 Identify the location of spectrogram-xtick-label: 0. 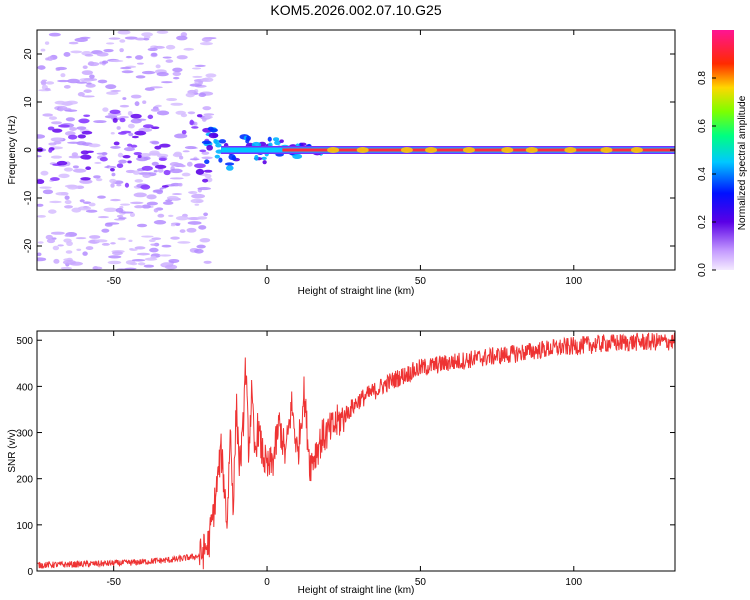
(267, 281).